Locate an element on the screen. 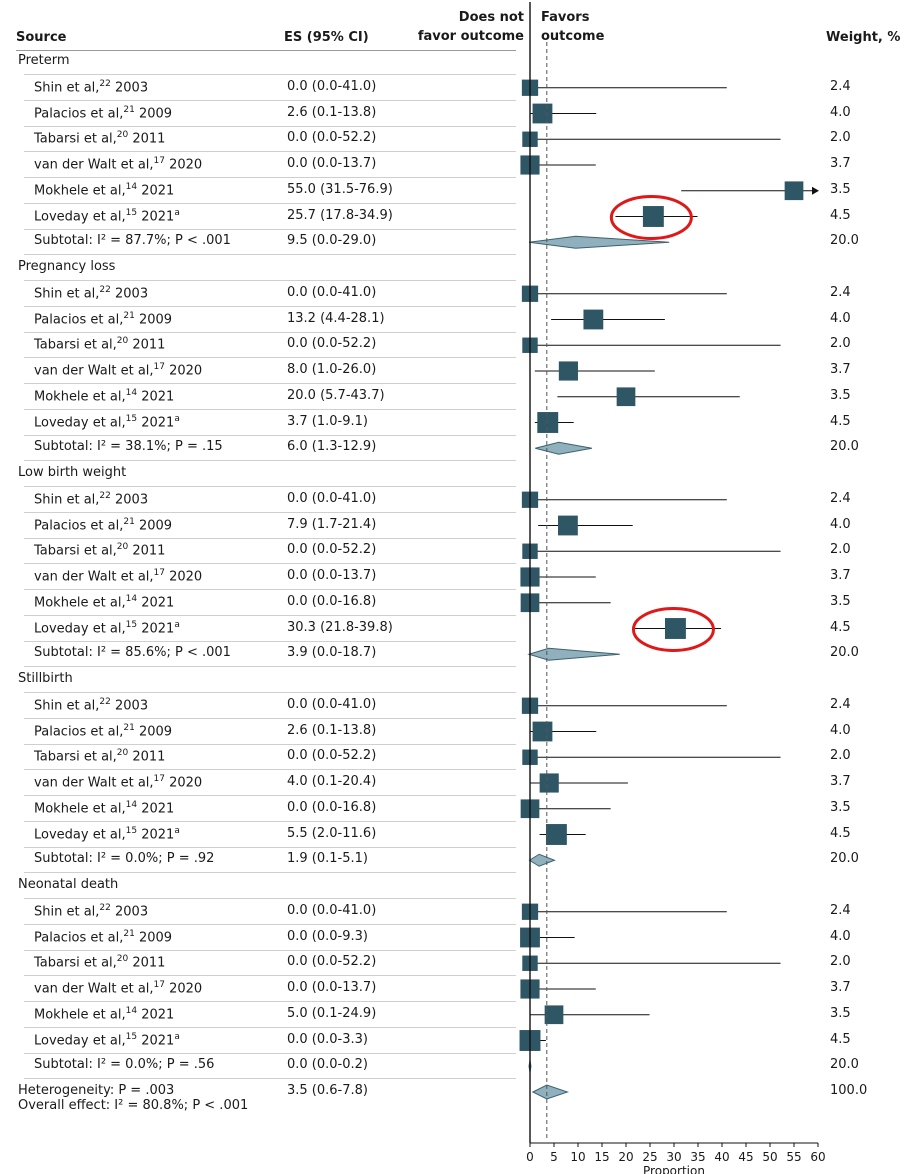  x-tick-label: 30 is located at coordinates (673, 1157).